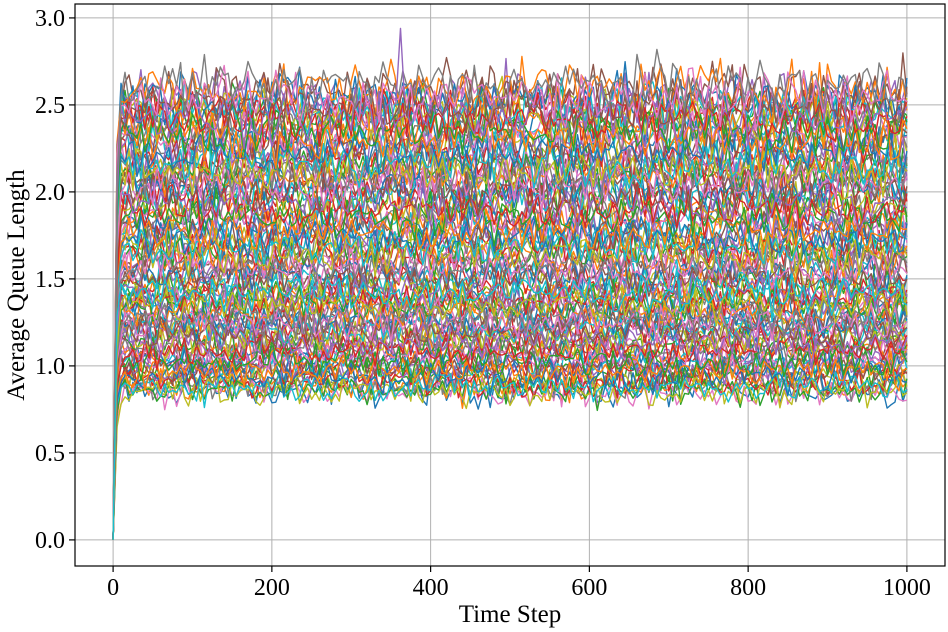 The width and height of the screenshot is (948, 632). What do you see at coordinates (748, 588) in the screenshot?
I see `x-tick-label: 800` at bounding box center [748, 588].